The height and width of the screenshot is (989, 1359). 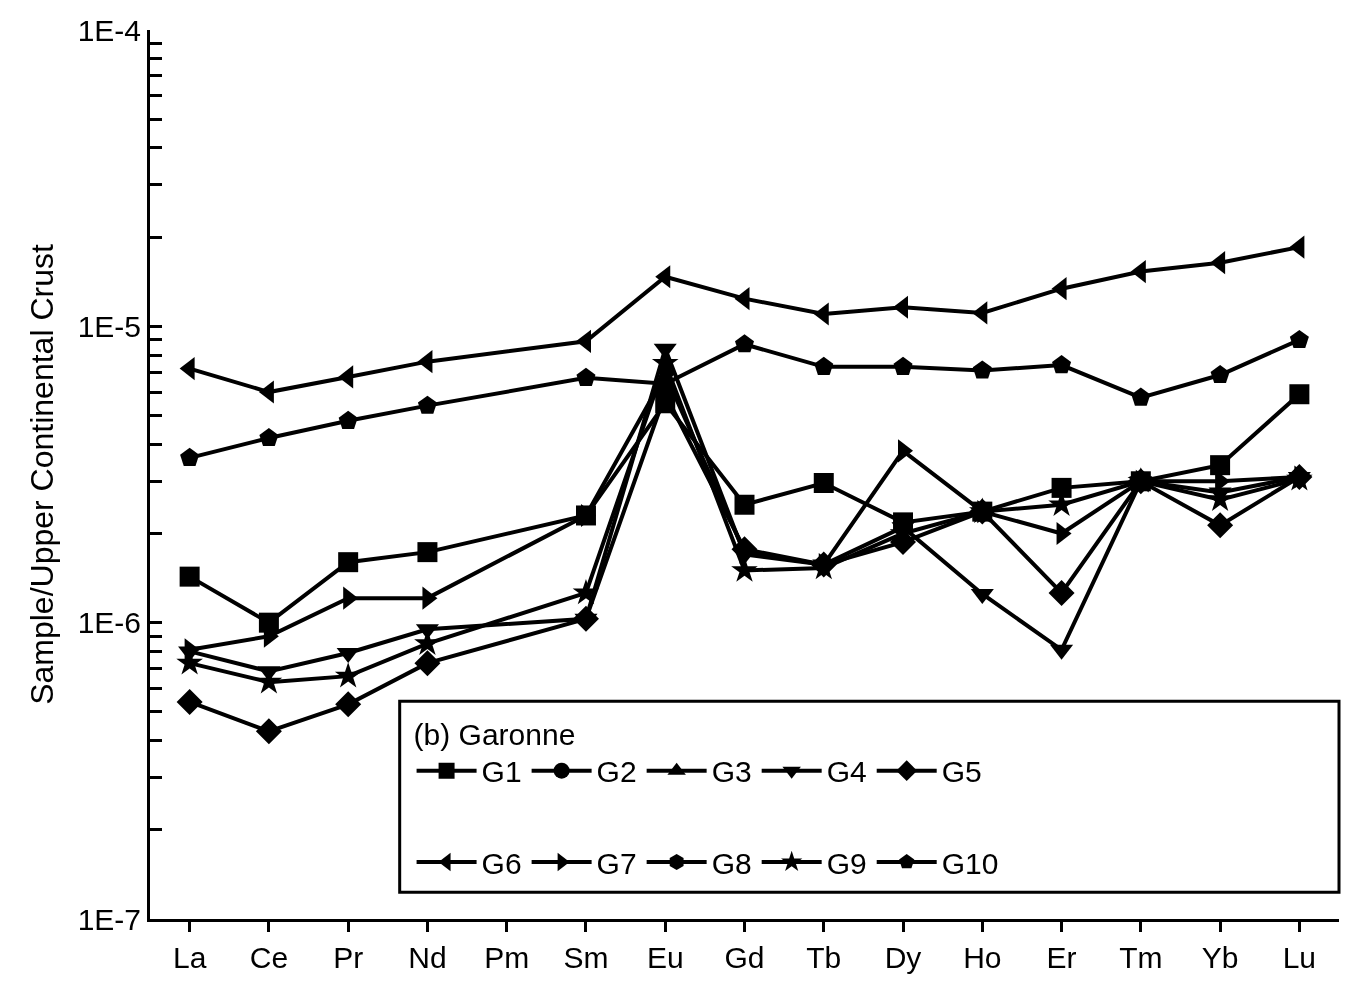 I want to click on y-tick-label: 1E-6, so click(x=109, y=623).